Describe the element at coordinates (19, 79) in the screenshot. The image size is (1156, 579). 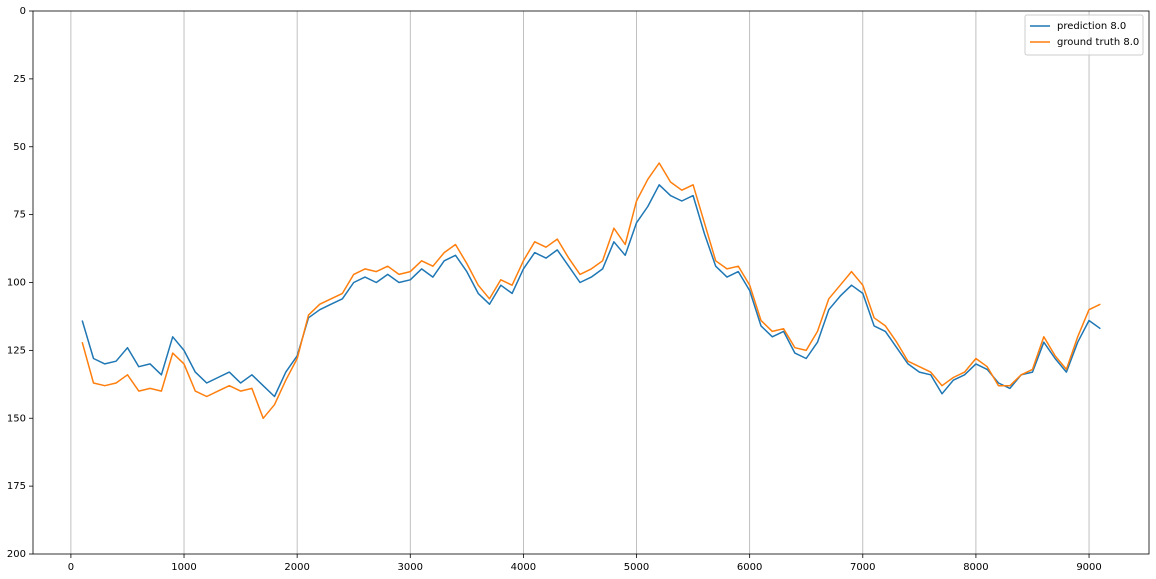
I see `y-tick-label: 25` at that location.